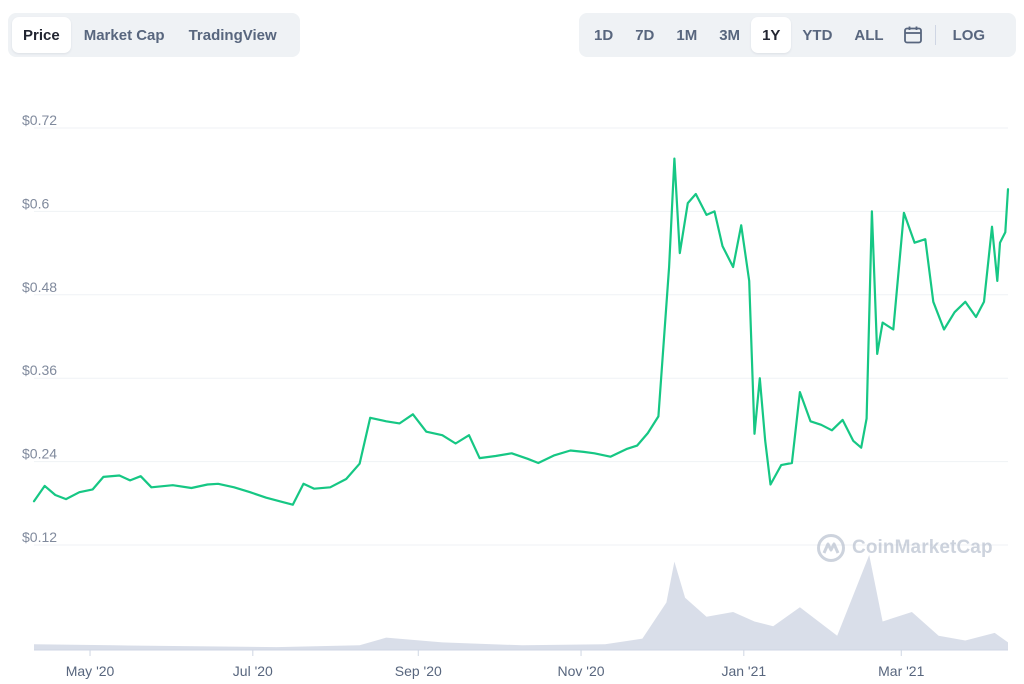  Describe the element at coordinates (39, 454) in the screenshot. I see `y-tick-label: $0.24` at that location.